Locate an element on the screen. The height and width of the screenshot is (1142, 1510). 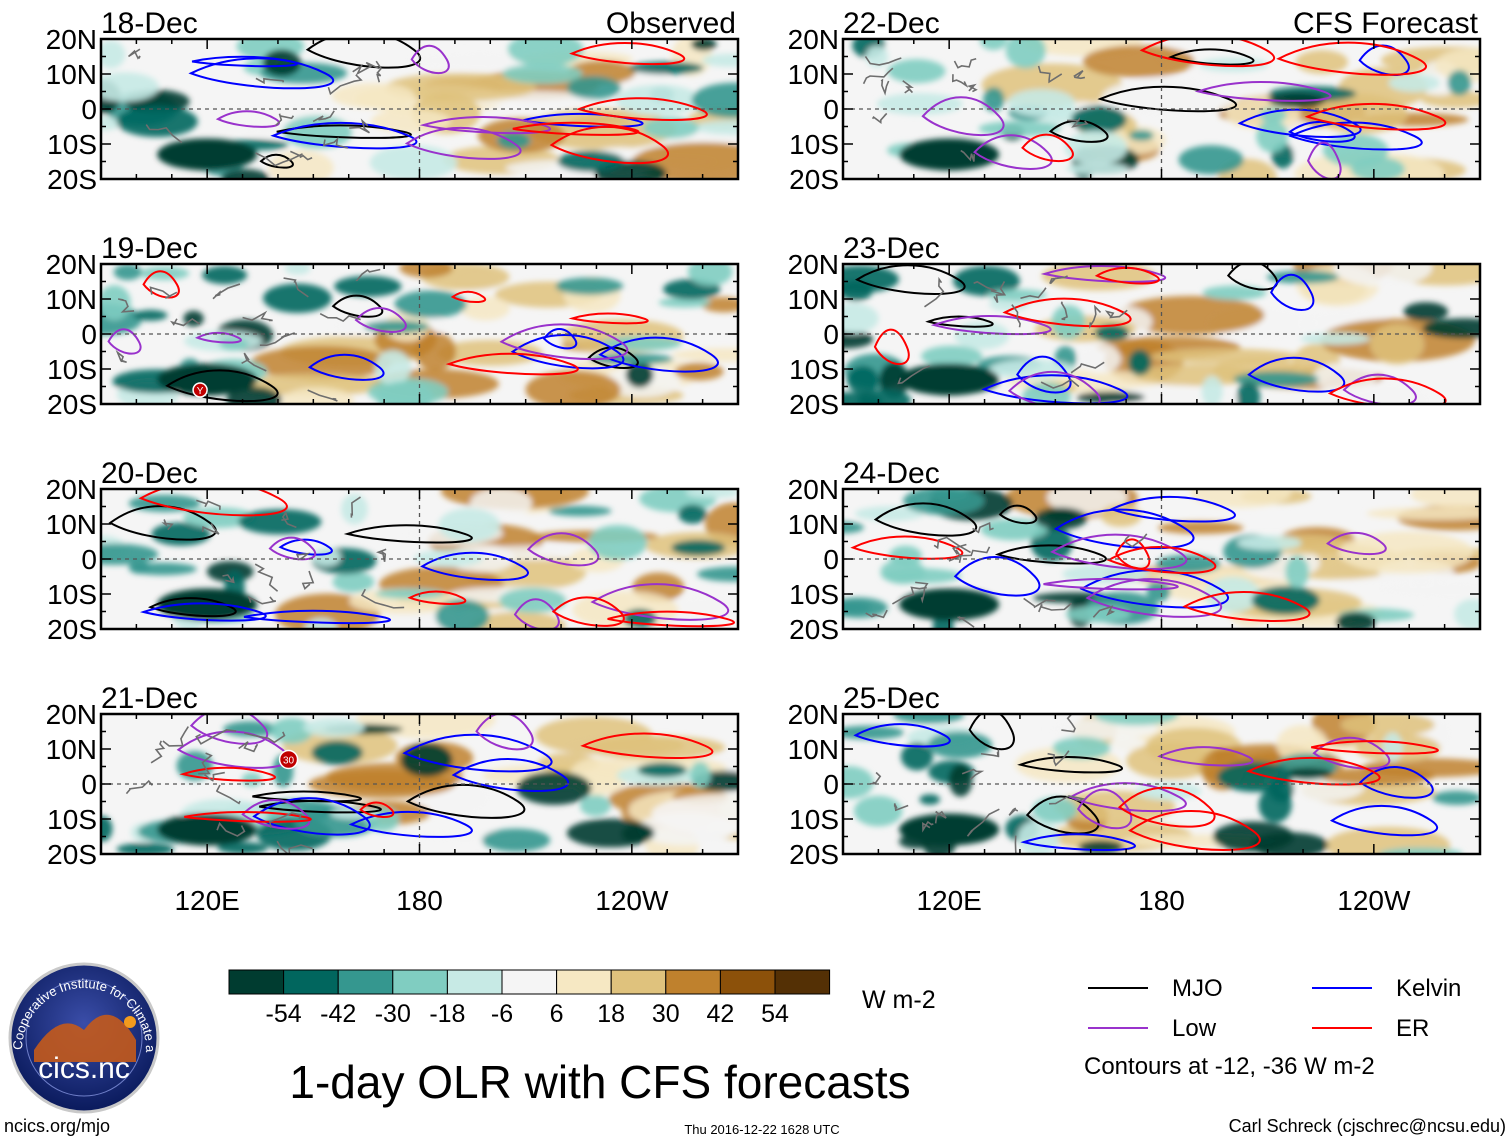
footer-author: Carl Schreck (cjschrec@ncsu.edu) is located at coordinates (1367, 1126).